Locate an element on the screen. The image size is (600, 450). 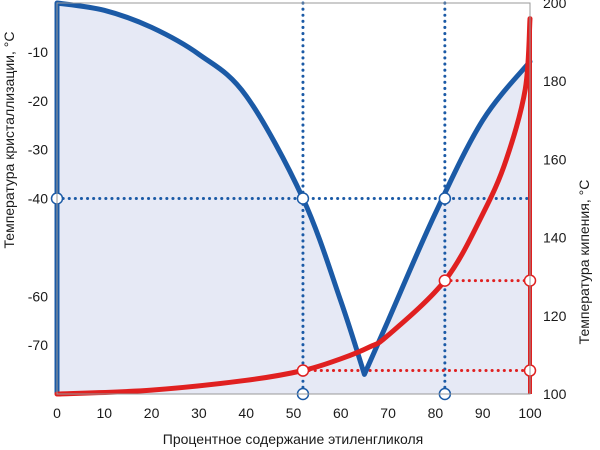
x-tick-label: 50 is located at coordinates (294, 413).